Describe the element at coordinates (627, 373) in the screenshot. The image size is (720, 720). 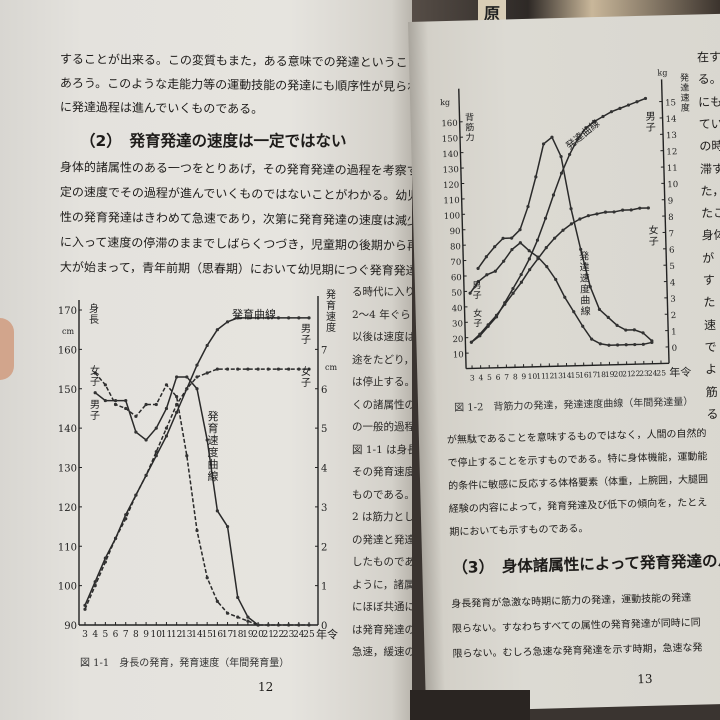
I see `x-tick-label: 21` at that location.